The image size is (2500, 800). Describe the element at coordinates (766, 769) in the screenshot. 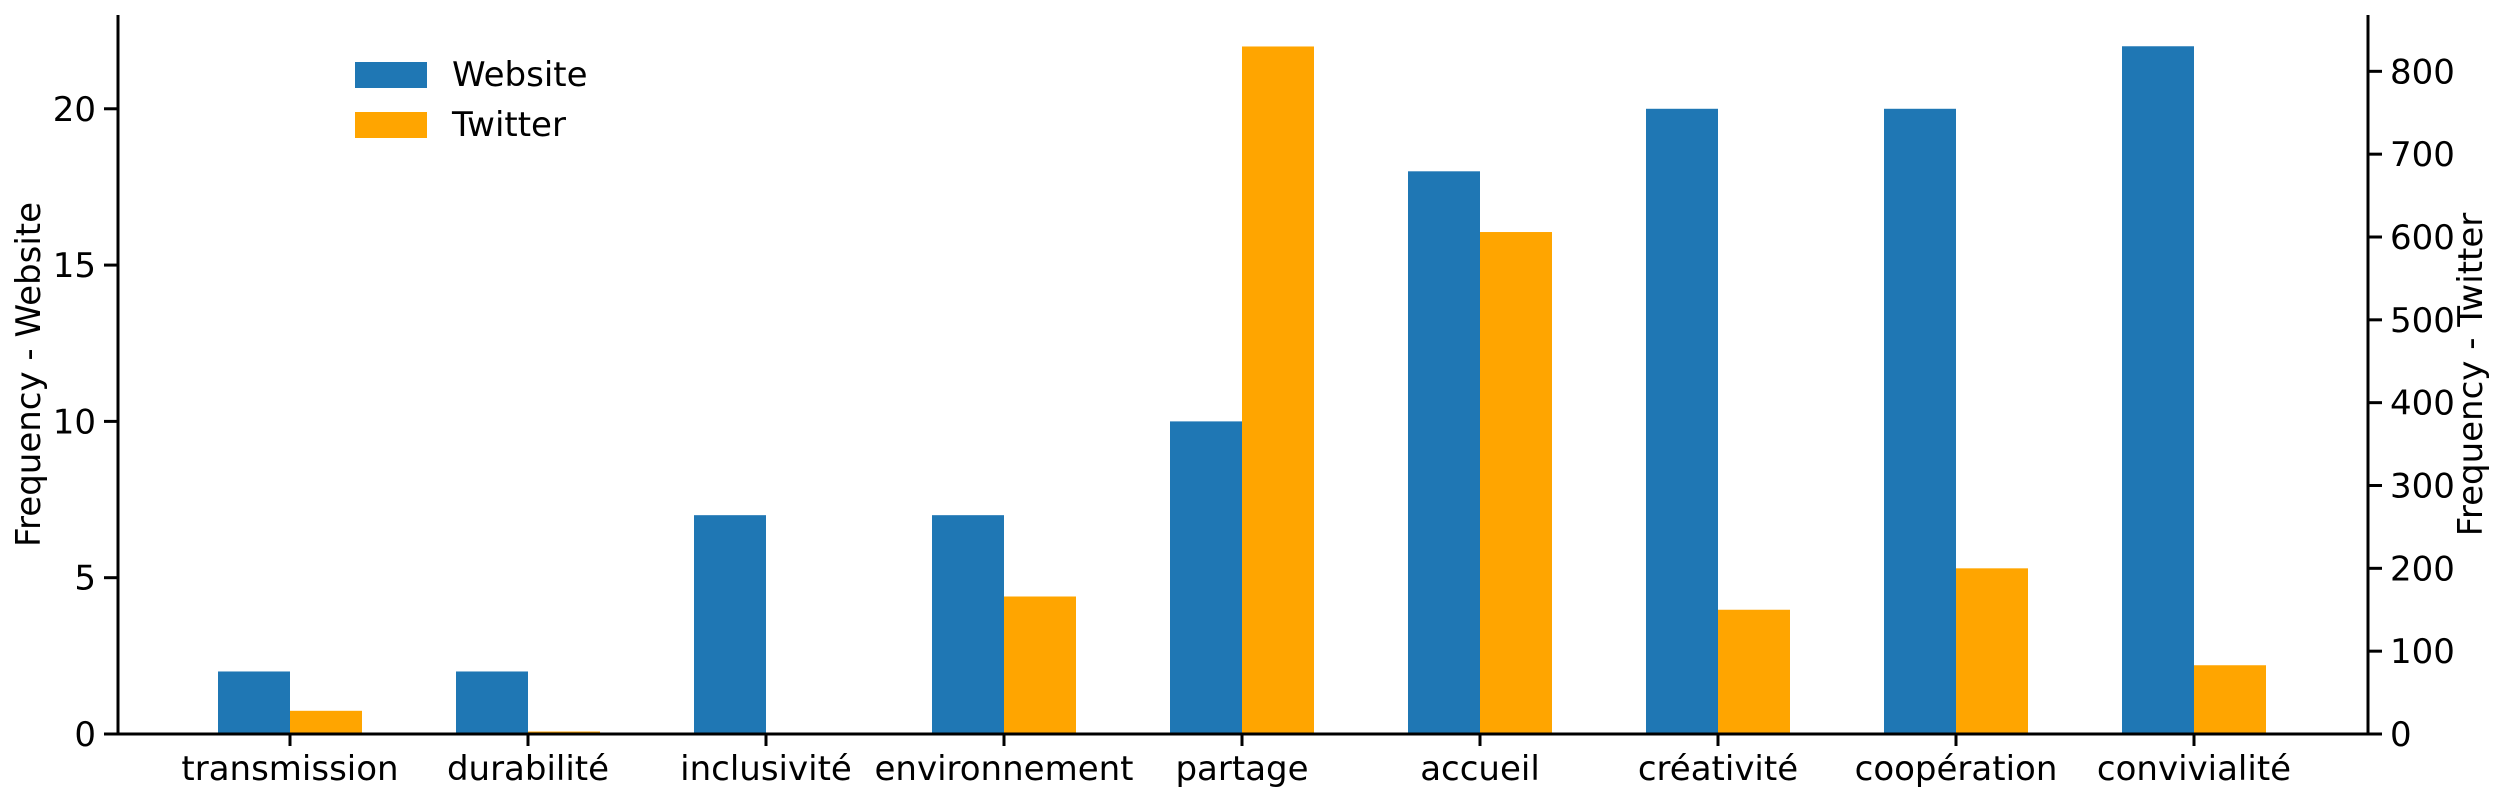

I see `x-tick-label-3: inclusivité` at that location.